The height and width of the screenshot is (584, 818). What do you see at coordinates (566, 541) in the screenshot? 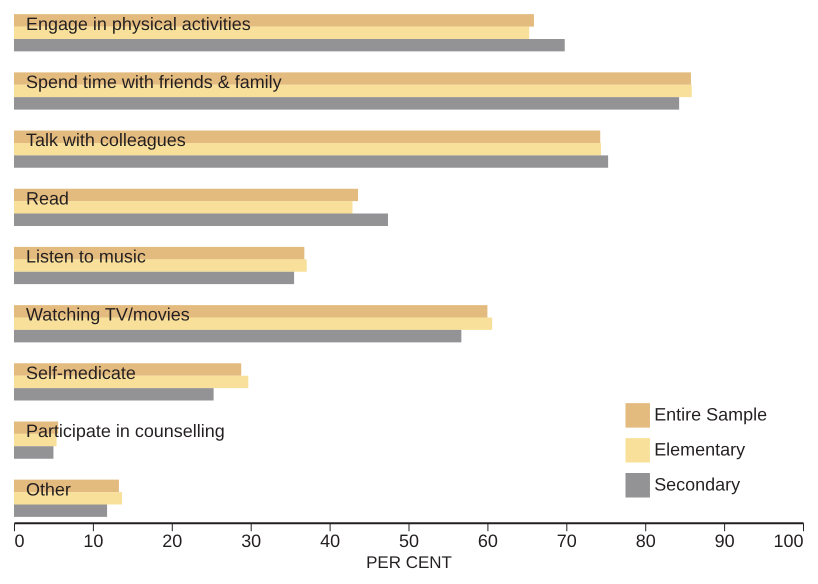
I see `x-tick-label: 70` at bounding box center [566, 541].